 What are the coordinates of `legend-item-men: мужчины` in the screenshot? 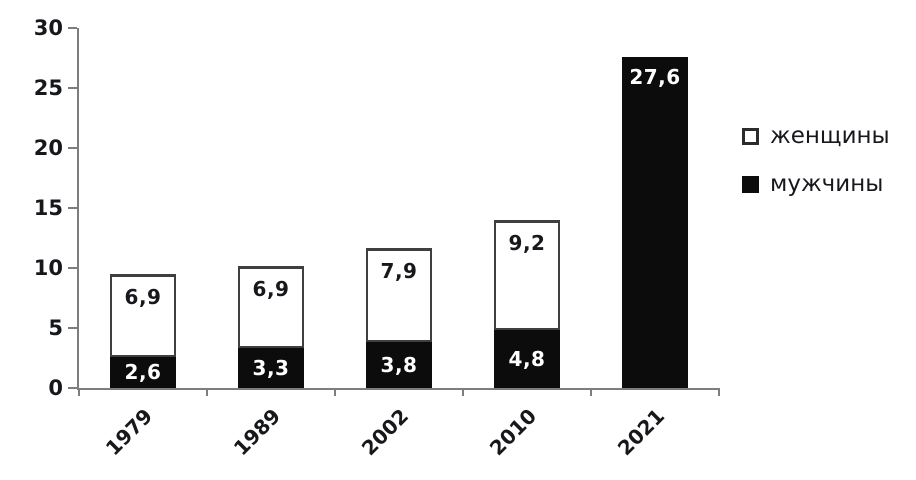 It's located at (816, 184).